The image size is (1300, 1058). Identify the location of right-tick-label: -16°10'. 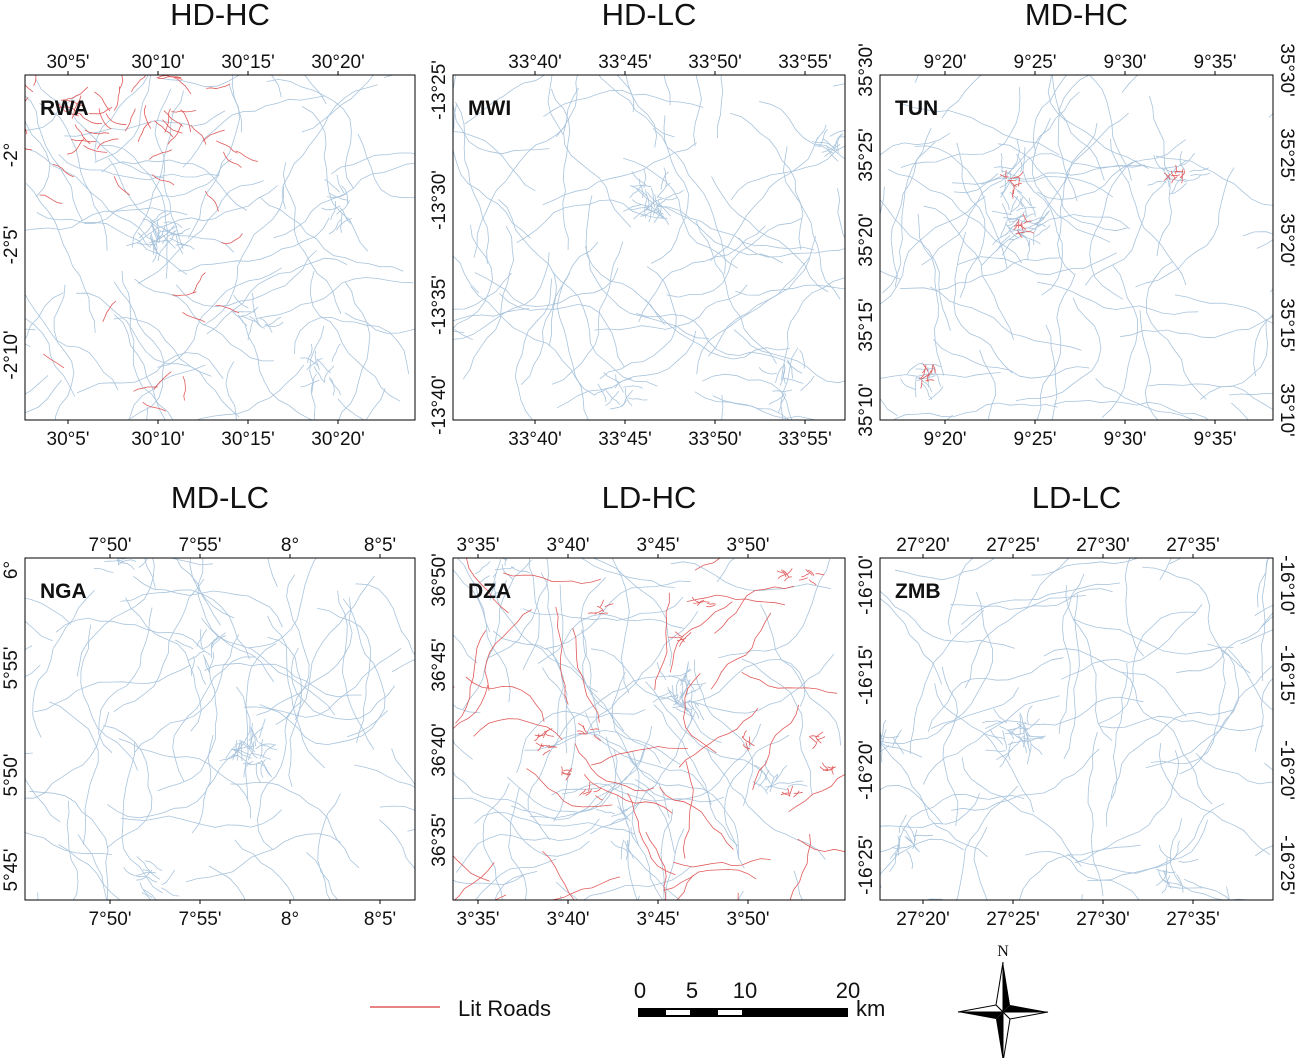
(1286, 585).